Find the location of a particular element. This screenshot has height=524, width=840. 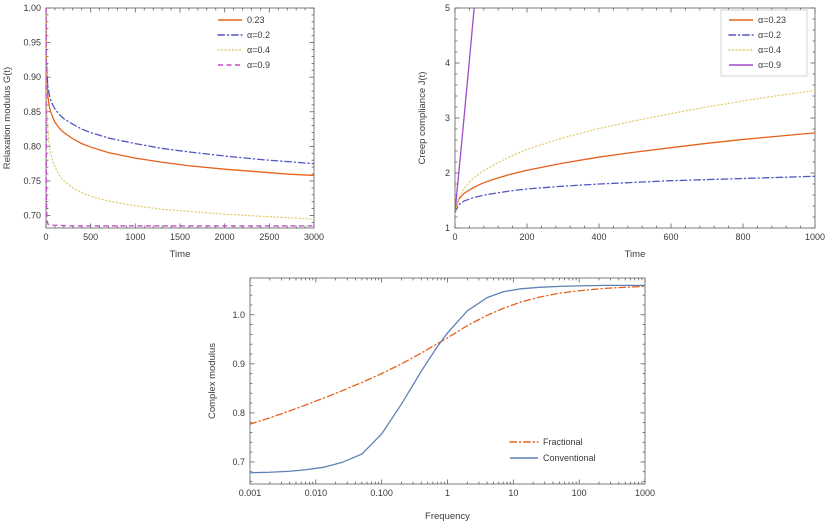

y-tick-label: 0.7 is located at coordinates (238, 462).